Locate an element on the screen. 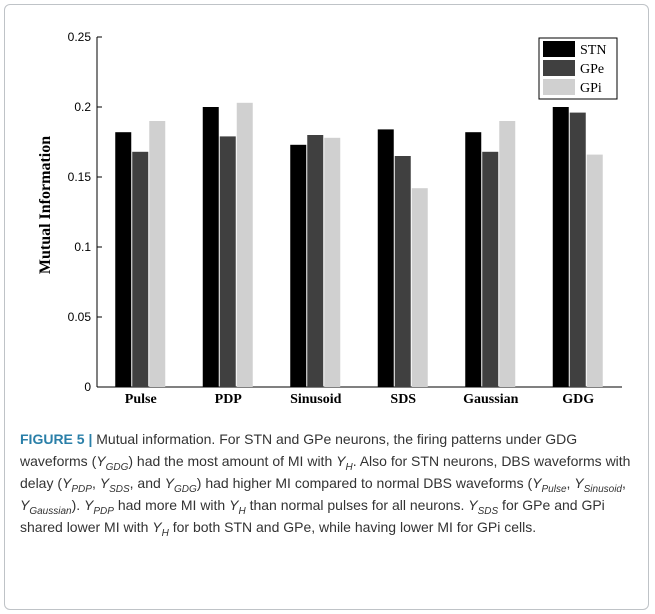 The width and height of the screenshot is (655, 614). x-tick-label: PDP is located at coordinates (229, 399).